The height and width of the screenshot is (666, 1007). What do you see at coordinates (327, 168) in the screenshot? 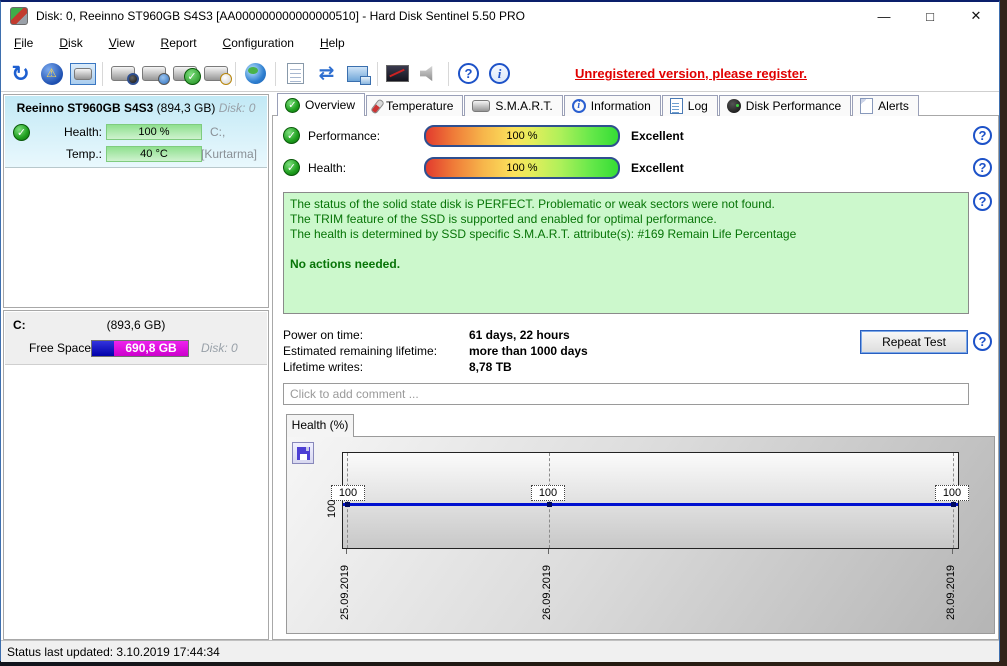
I see `health-label: Health:` at bounding box center [327, 168].